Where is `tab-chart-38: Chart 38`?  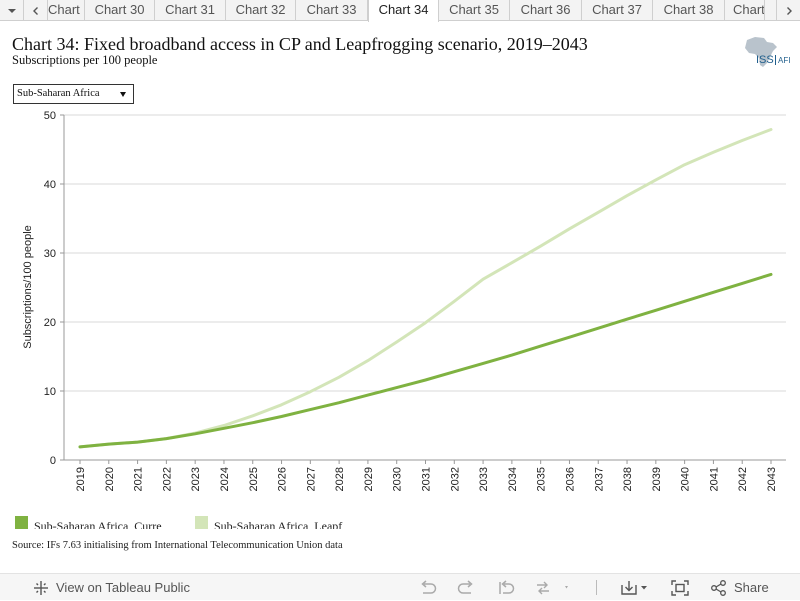
tab-chart-38: Chart 38 is located at coordinates (689, 10).